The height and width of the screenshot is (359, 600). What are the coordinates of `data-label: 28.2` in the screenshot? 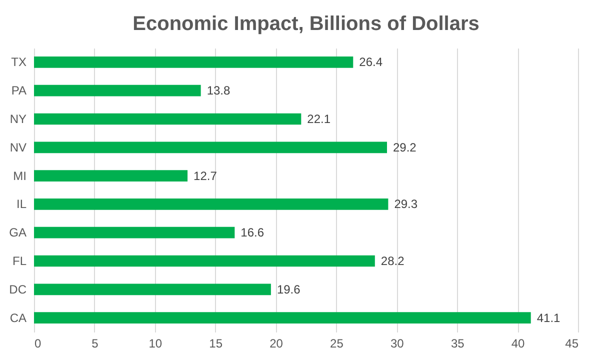 It's located at (392, 261).